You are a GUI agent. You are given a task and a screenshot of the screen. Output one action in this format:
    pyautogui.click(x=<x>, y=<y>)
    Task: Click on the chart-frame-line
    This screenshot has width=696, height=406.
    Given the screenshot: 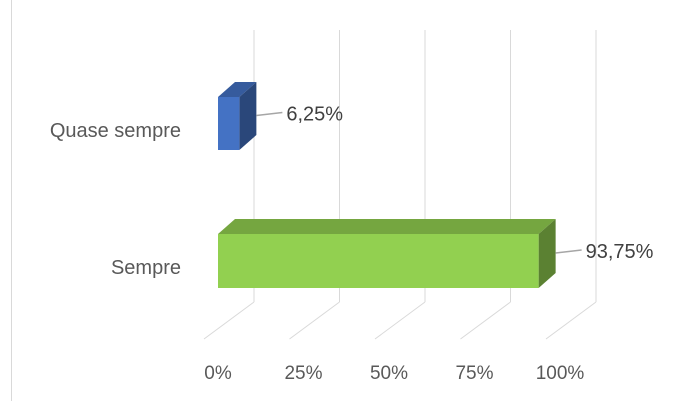 What is the action you would take?
    pyautogui.click(x=11, y=200)
    